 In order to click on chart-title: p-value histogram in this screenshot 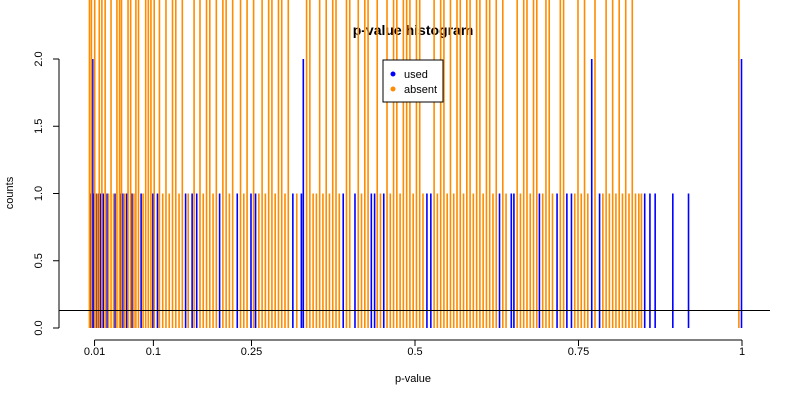, I will do `click(413, 30)`.